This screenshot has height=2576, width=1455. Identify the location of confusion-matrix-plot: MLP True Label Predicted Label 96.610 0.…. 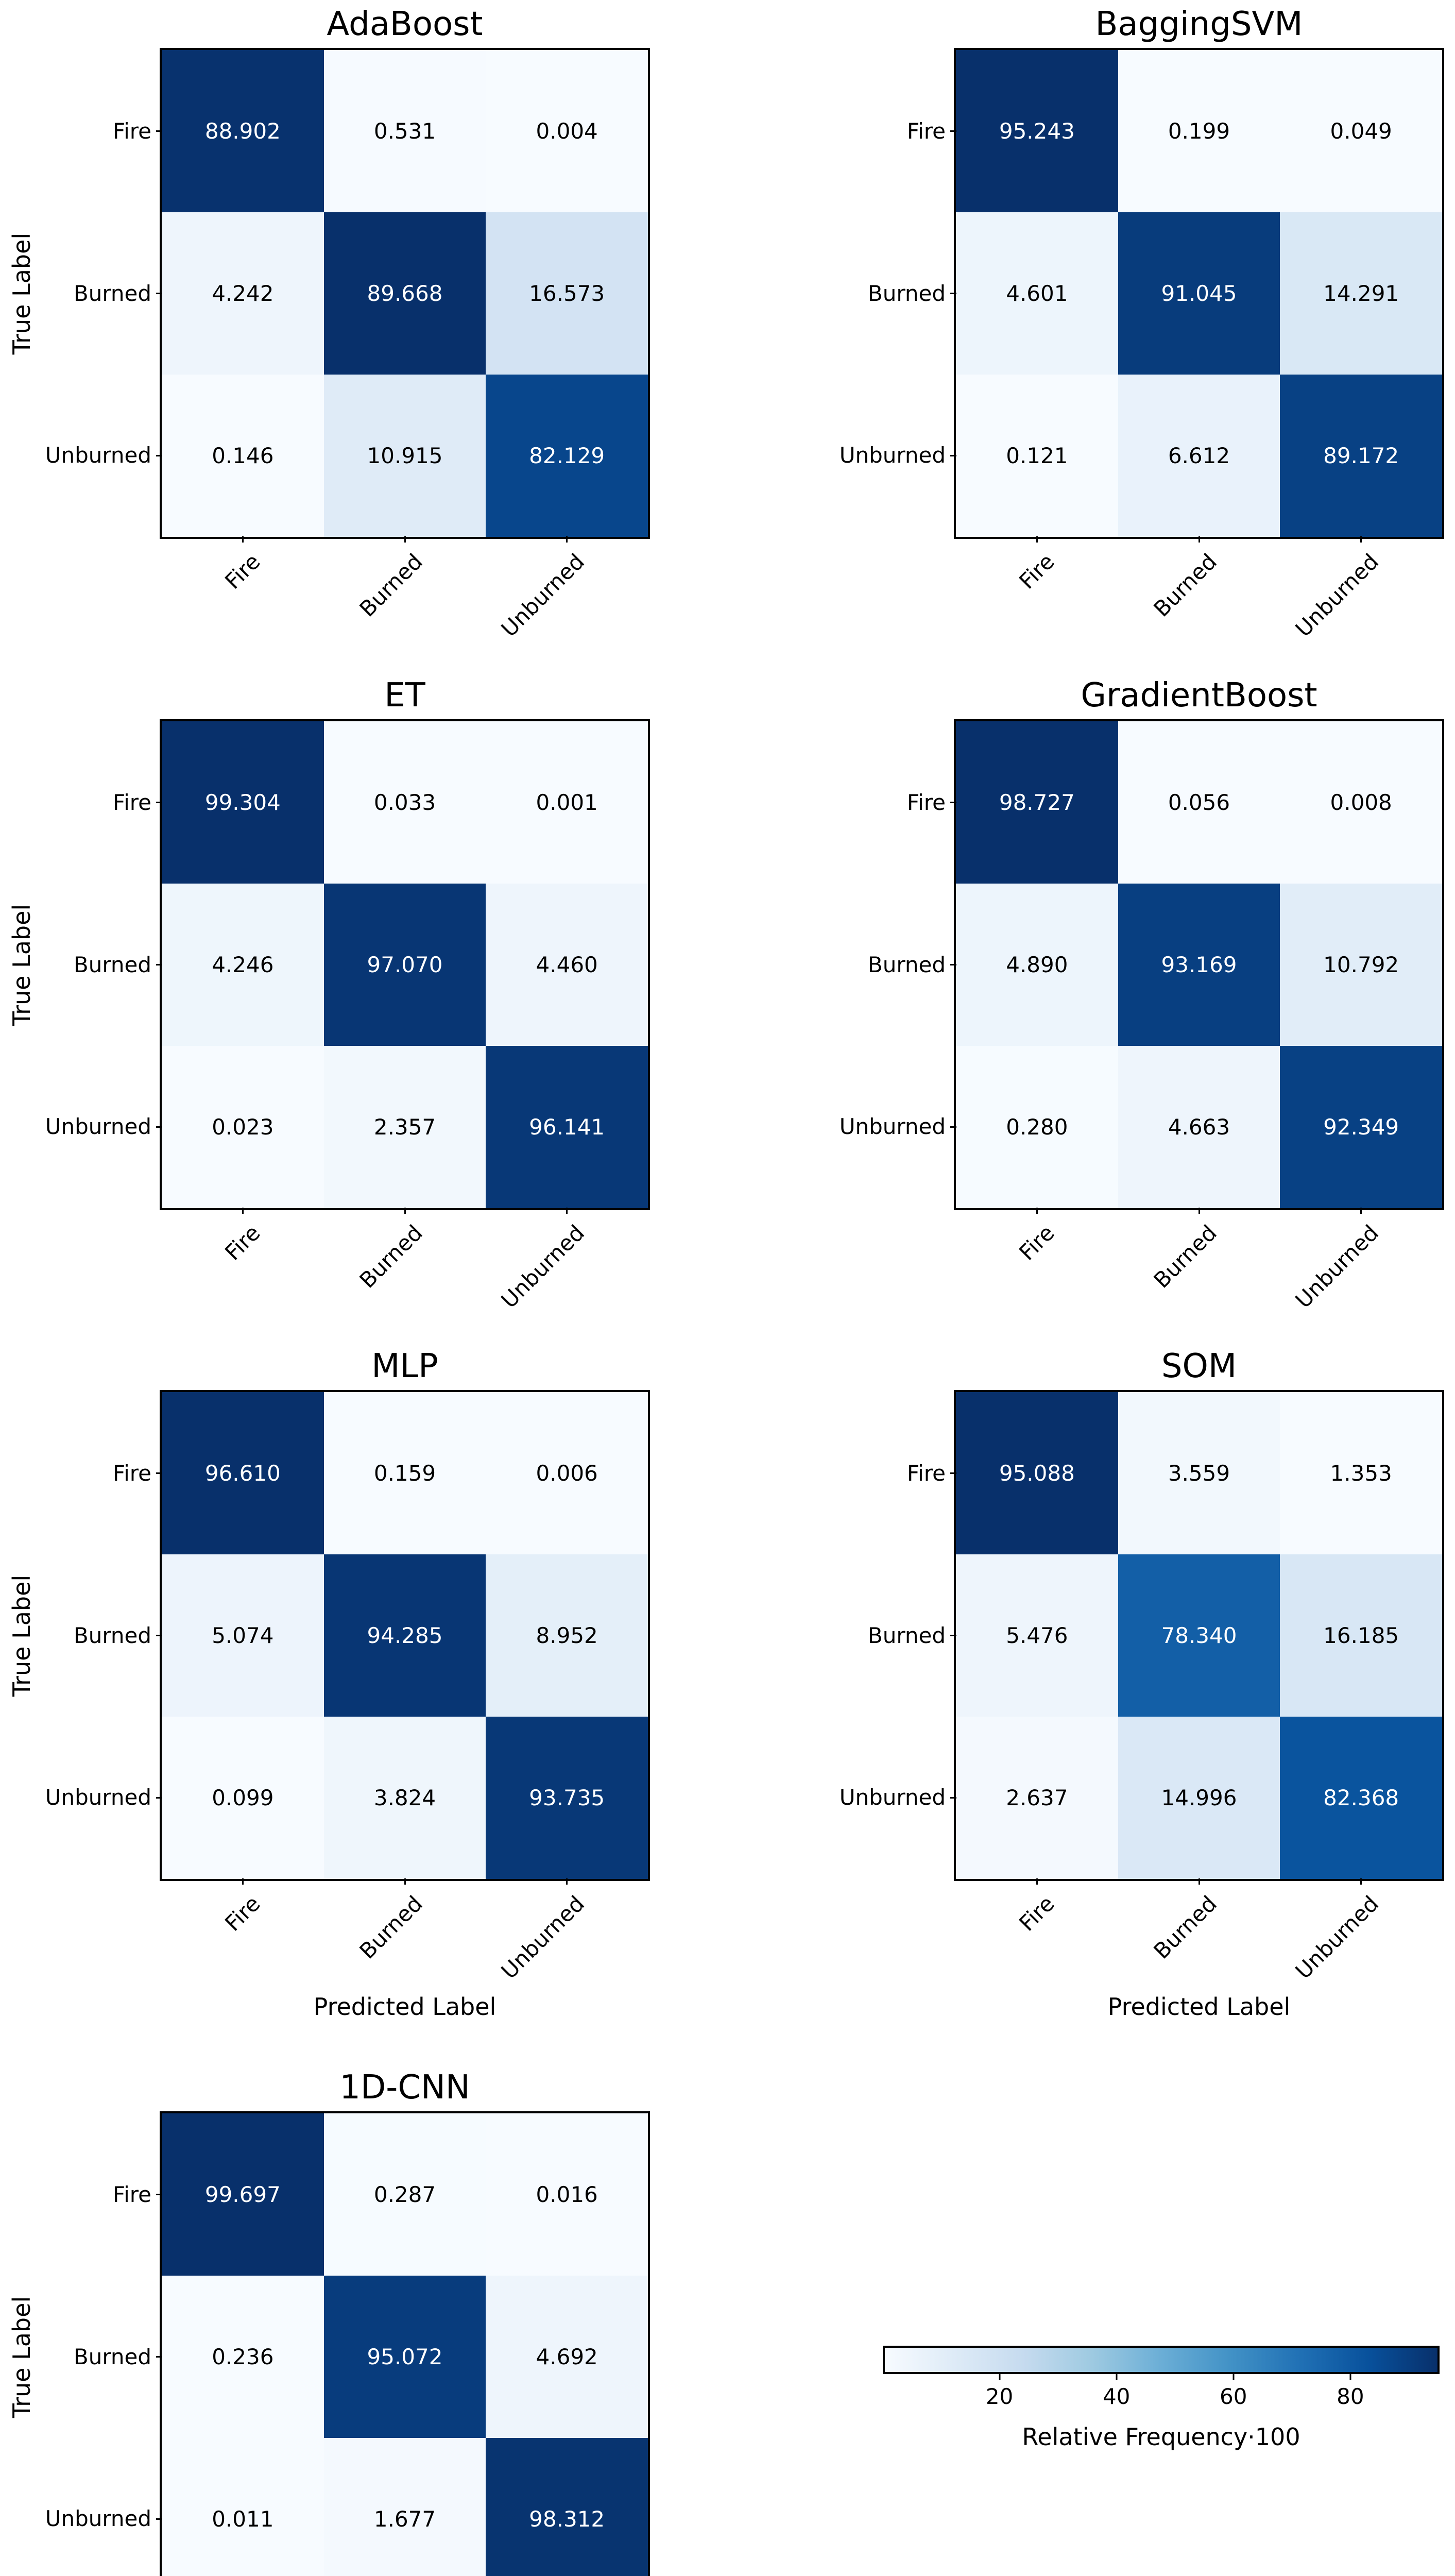
(329, 1684).